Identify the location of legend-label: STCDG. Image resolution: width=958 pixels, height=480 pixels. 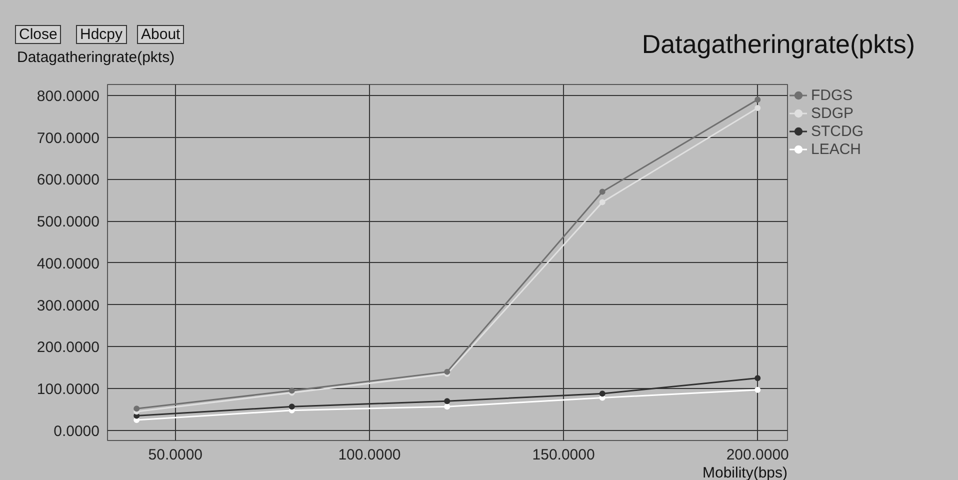
(837, 131).